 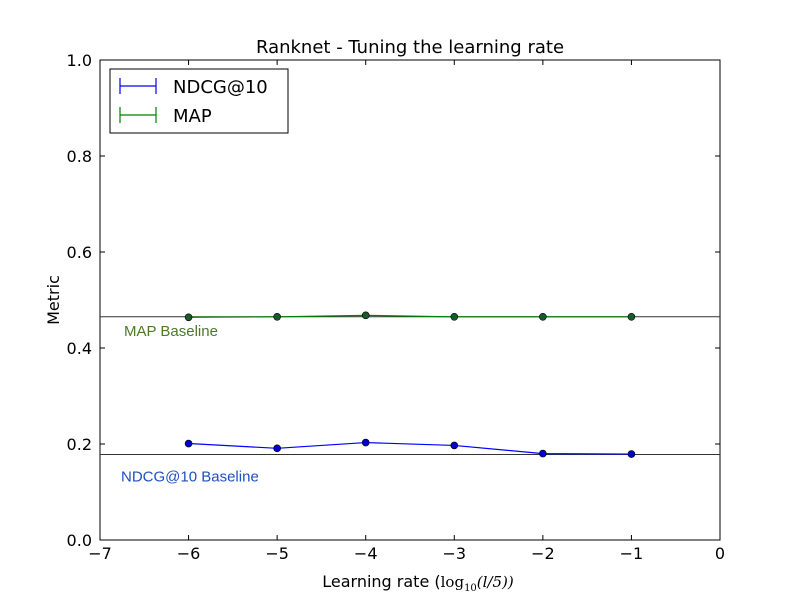 What do you see at coordinates (100, 553) in the screenshot?
I see `x-tick-label: −7` at bounding box center [100, 553].